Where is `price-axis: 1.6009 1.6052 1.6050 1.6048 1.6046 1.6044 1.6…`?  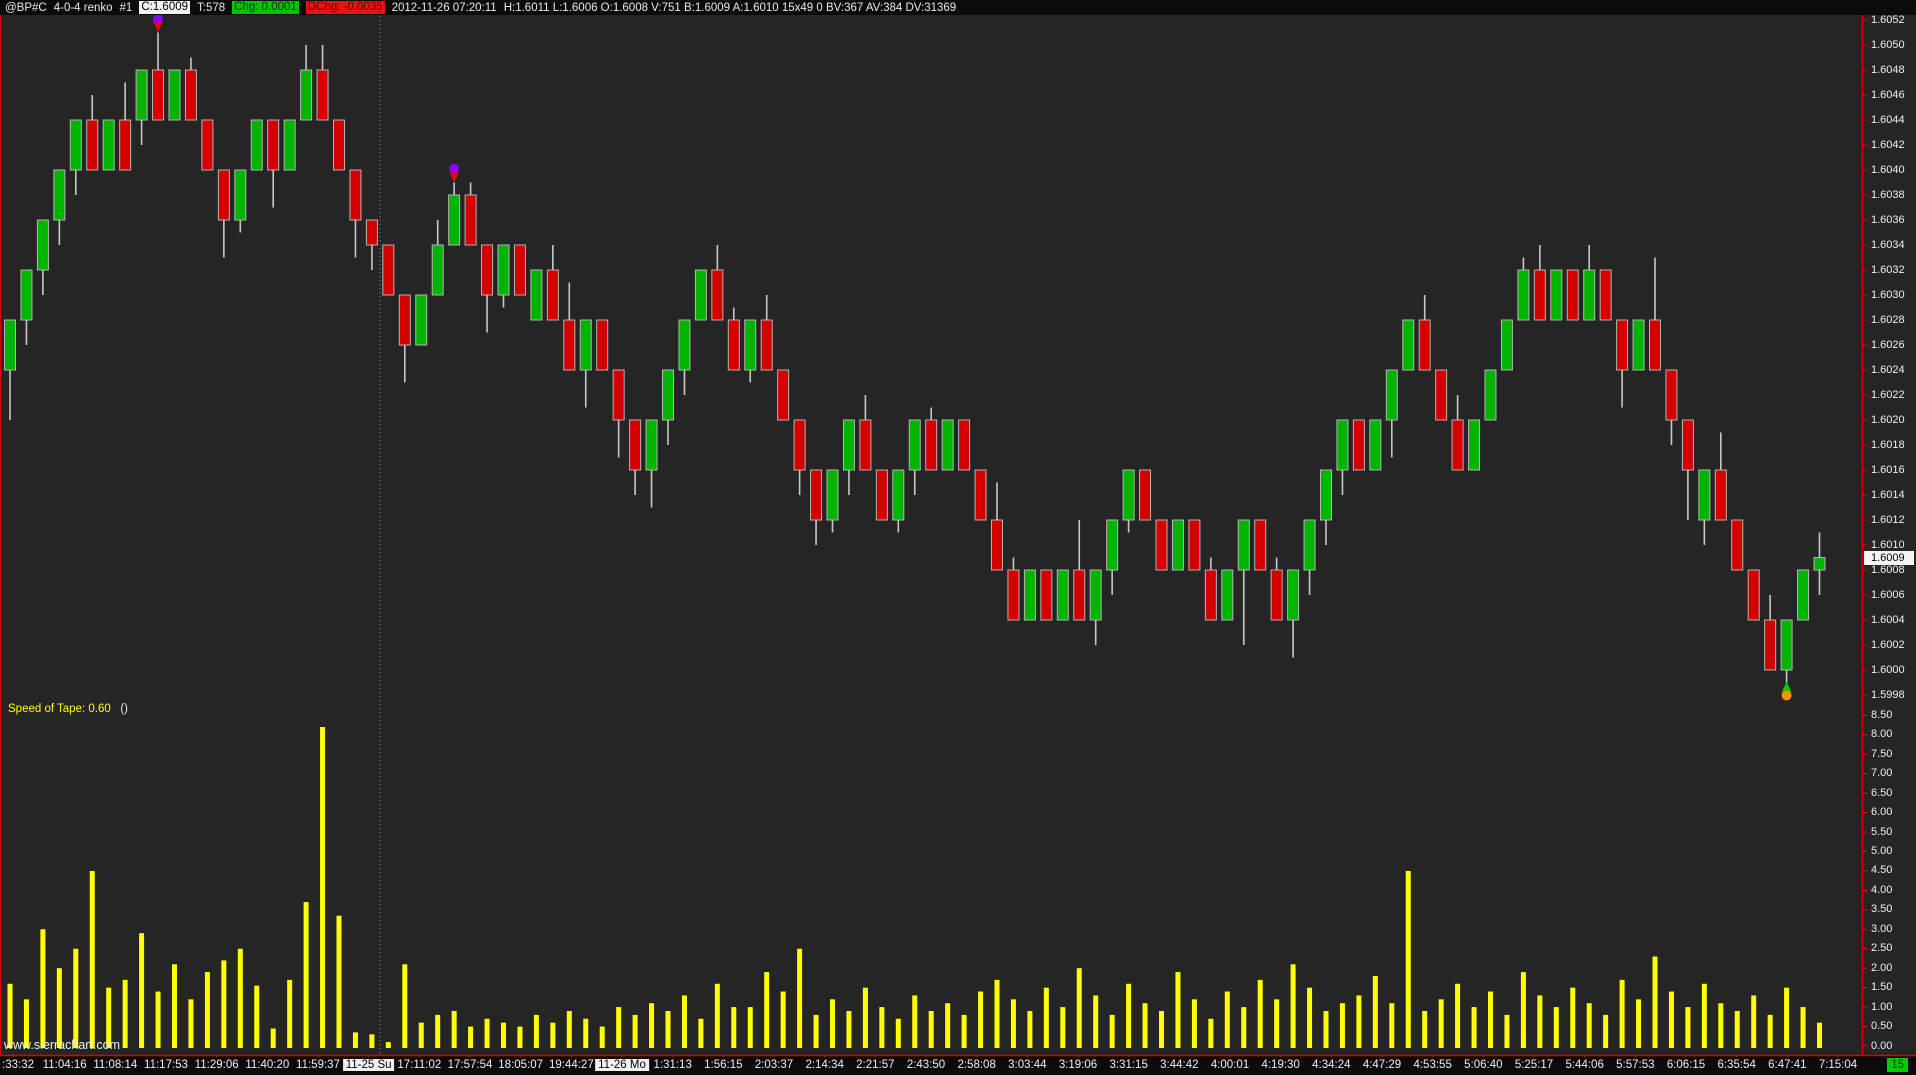 price-axis: 1.6009 1.6052 1.6050 1.6048 1.6046 1.6044 1.6… is located at coordinates (1889, 535).